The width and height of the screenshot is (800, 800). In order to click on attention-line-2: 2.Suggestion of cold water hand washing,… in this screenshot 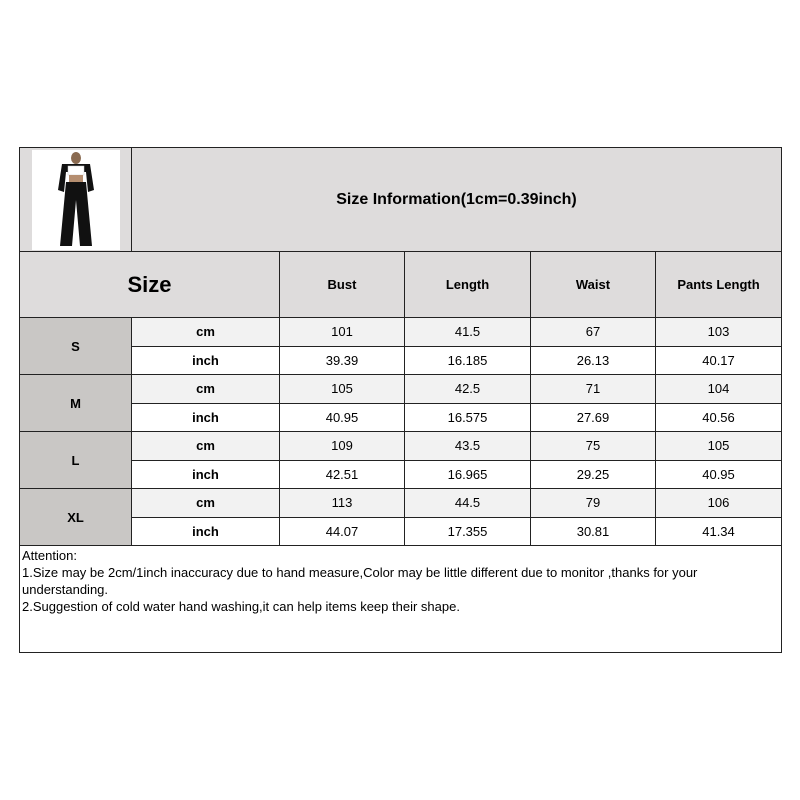, I will do `click(241, 606)`.